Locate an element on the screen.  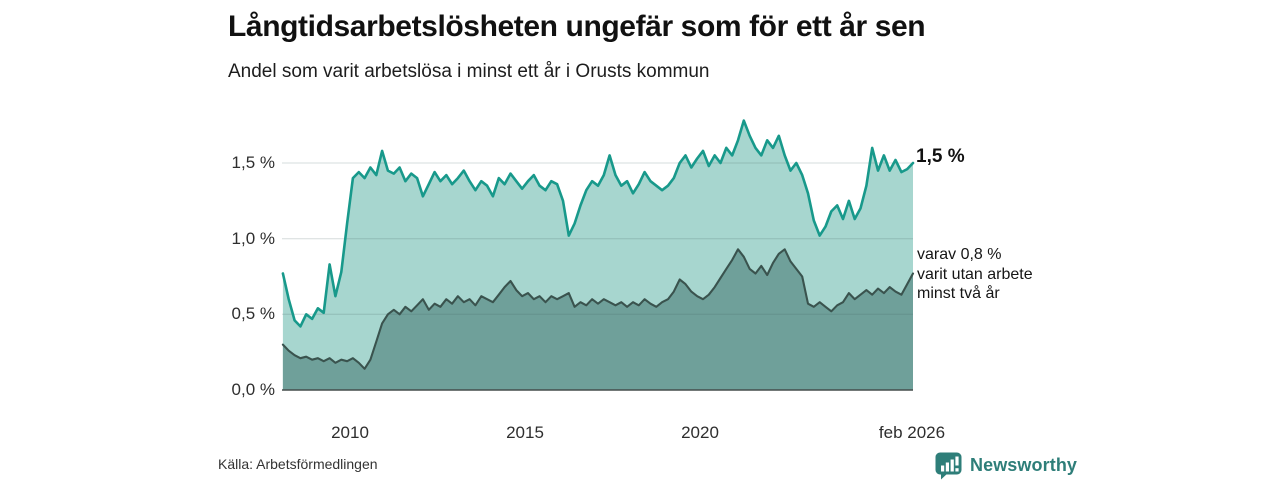
series2-annotation-line-3: minst två år is located at coordinates (958, 293).